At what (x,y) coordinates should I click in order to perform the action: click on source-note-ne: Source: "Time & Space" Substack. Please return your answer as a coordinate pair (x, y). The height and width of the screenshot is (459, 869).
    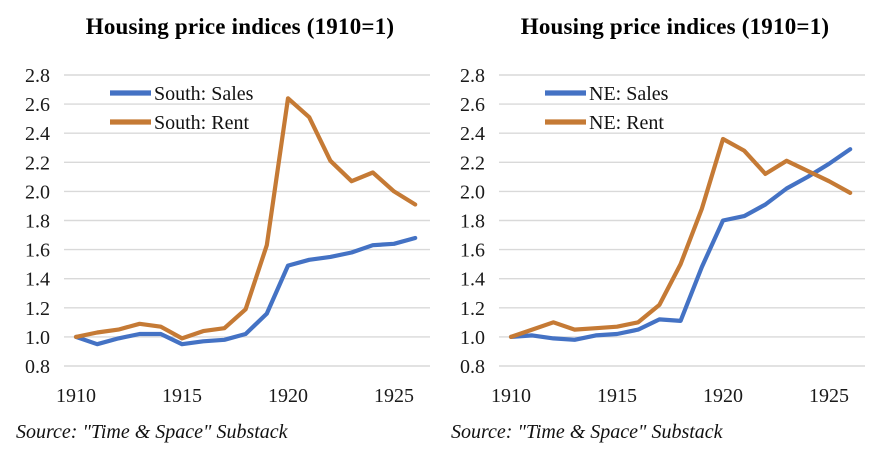
    Looking at the image, I should click on (587, 432).